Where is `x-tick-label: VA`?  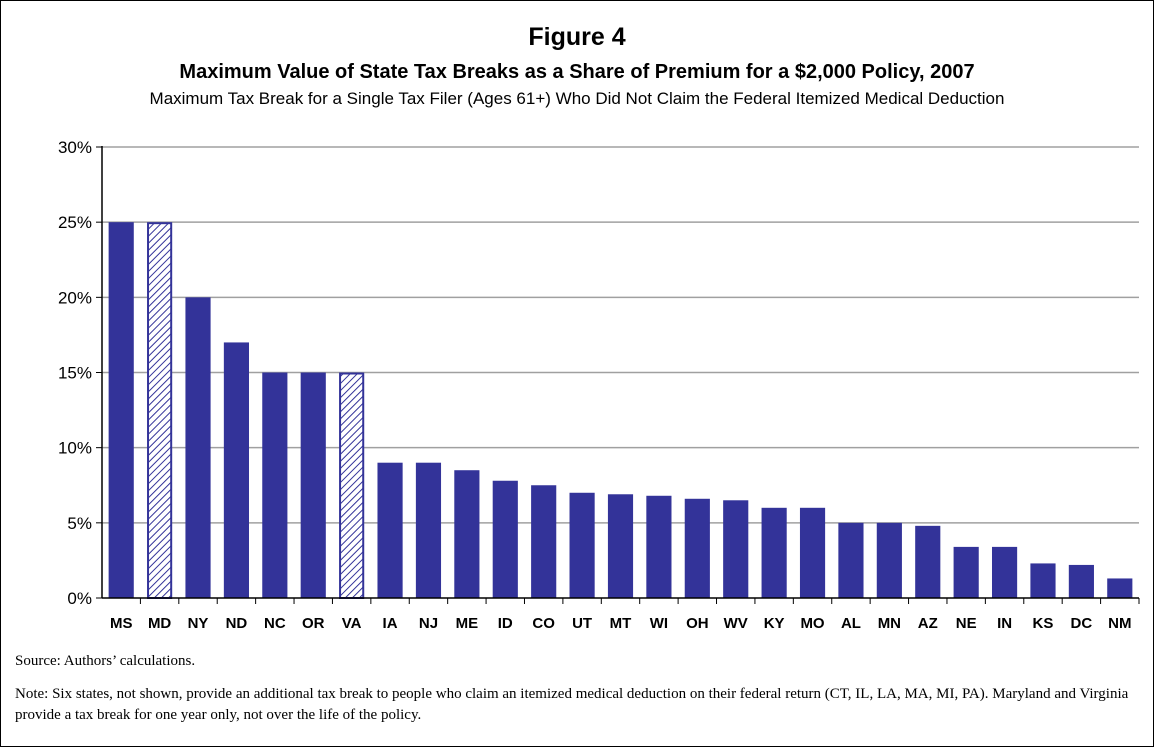
x-tick-label: VA is located at coordinates (352, 623).